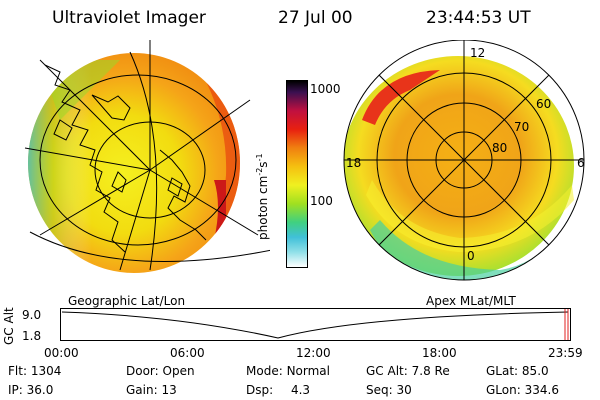 The image size is (600, 400). I want to click on geographic-caption: Geographic Lat/Lon, so click(127, 301).